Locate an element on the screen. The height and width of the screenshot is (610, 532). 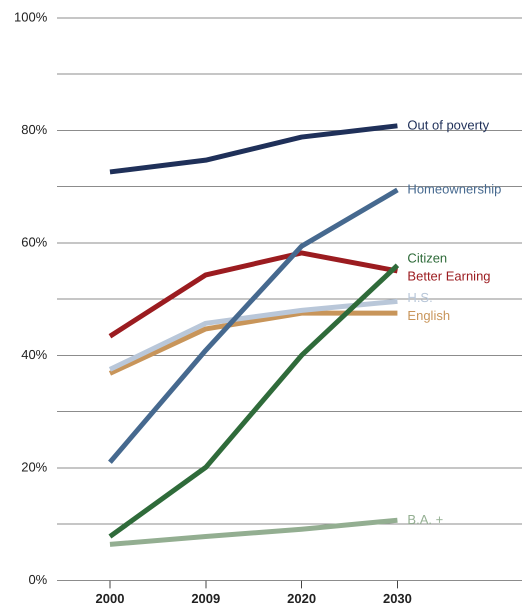
y-tick-label: 0% is located at coordinates (38, 579).